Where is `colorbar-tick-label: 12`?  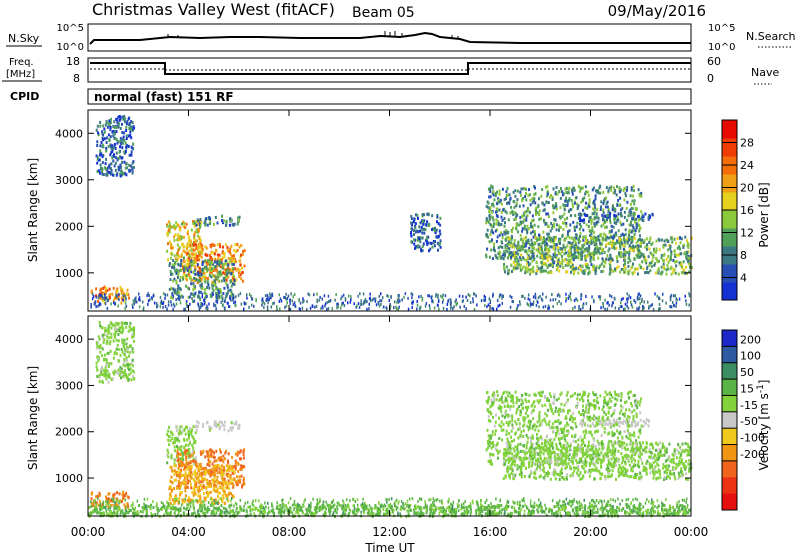 colorbar-tick-label: 12 is located at coordinates (747, 233).